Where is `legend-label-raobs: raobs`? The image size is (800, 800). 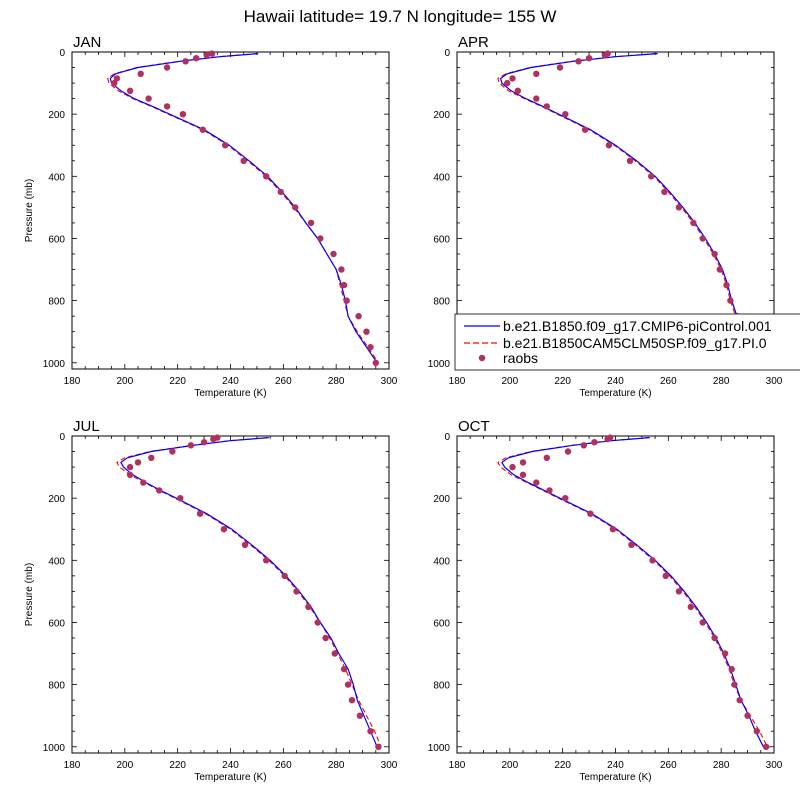
legend-label-raobs: raobs is located at coordinates (520, 358).